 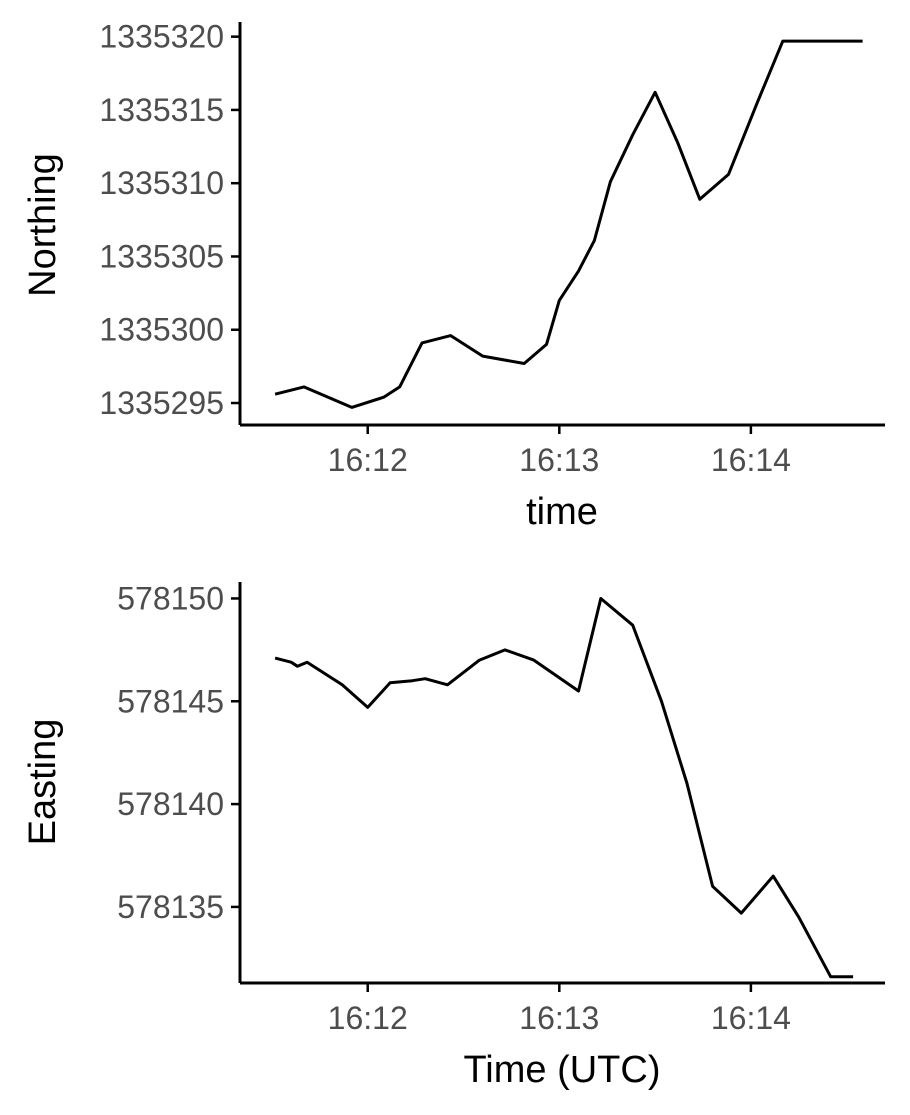 What do you see at coordinates (161, 183) in the screenshot?
I see `y-tick-label: 1335310` at bounding box center [161, 183].